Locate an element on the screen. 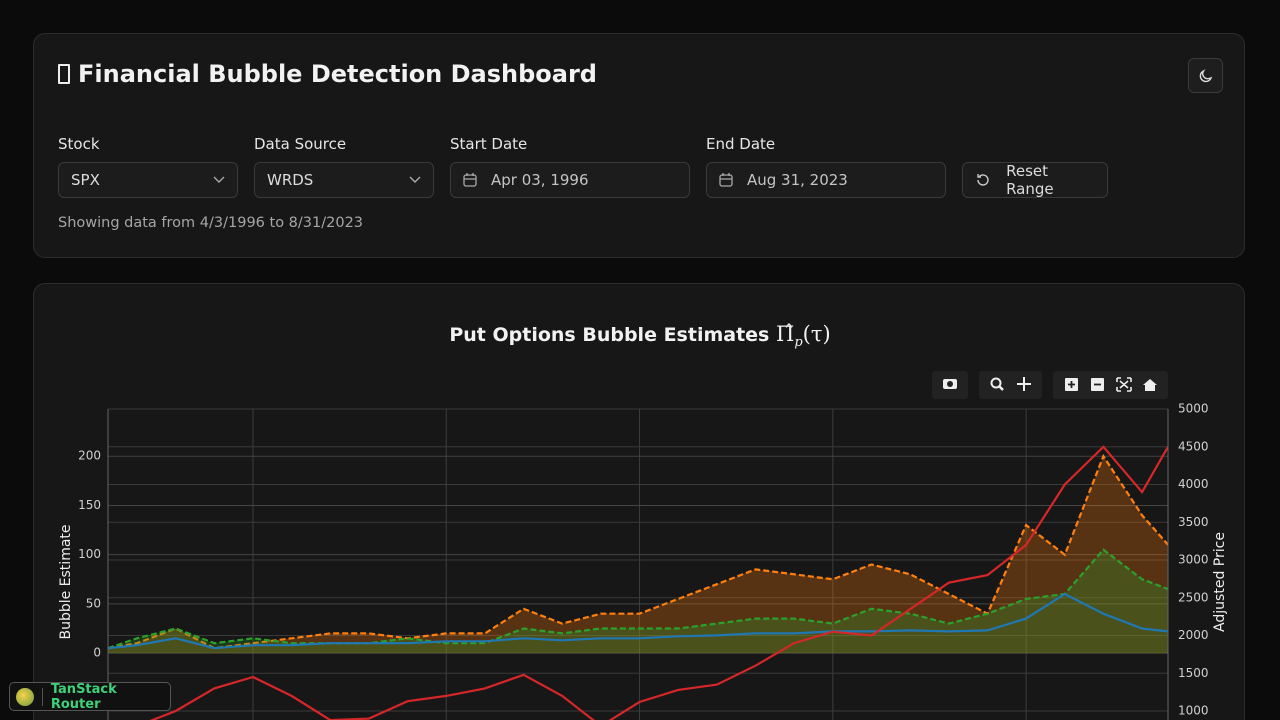 The image size is (1280, 720). reset-button: Reset Range is located at coordinates (1035, 180).